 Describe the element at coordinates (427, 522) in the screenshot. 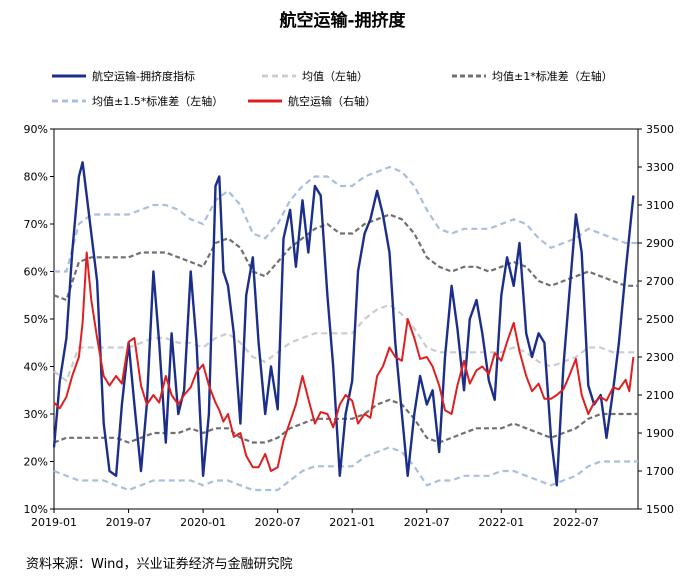

I see `x-tick-label: 2021-07` at that location.